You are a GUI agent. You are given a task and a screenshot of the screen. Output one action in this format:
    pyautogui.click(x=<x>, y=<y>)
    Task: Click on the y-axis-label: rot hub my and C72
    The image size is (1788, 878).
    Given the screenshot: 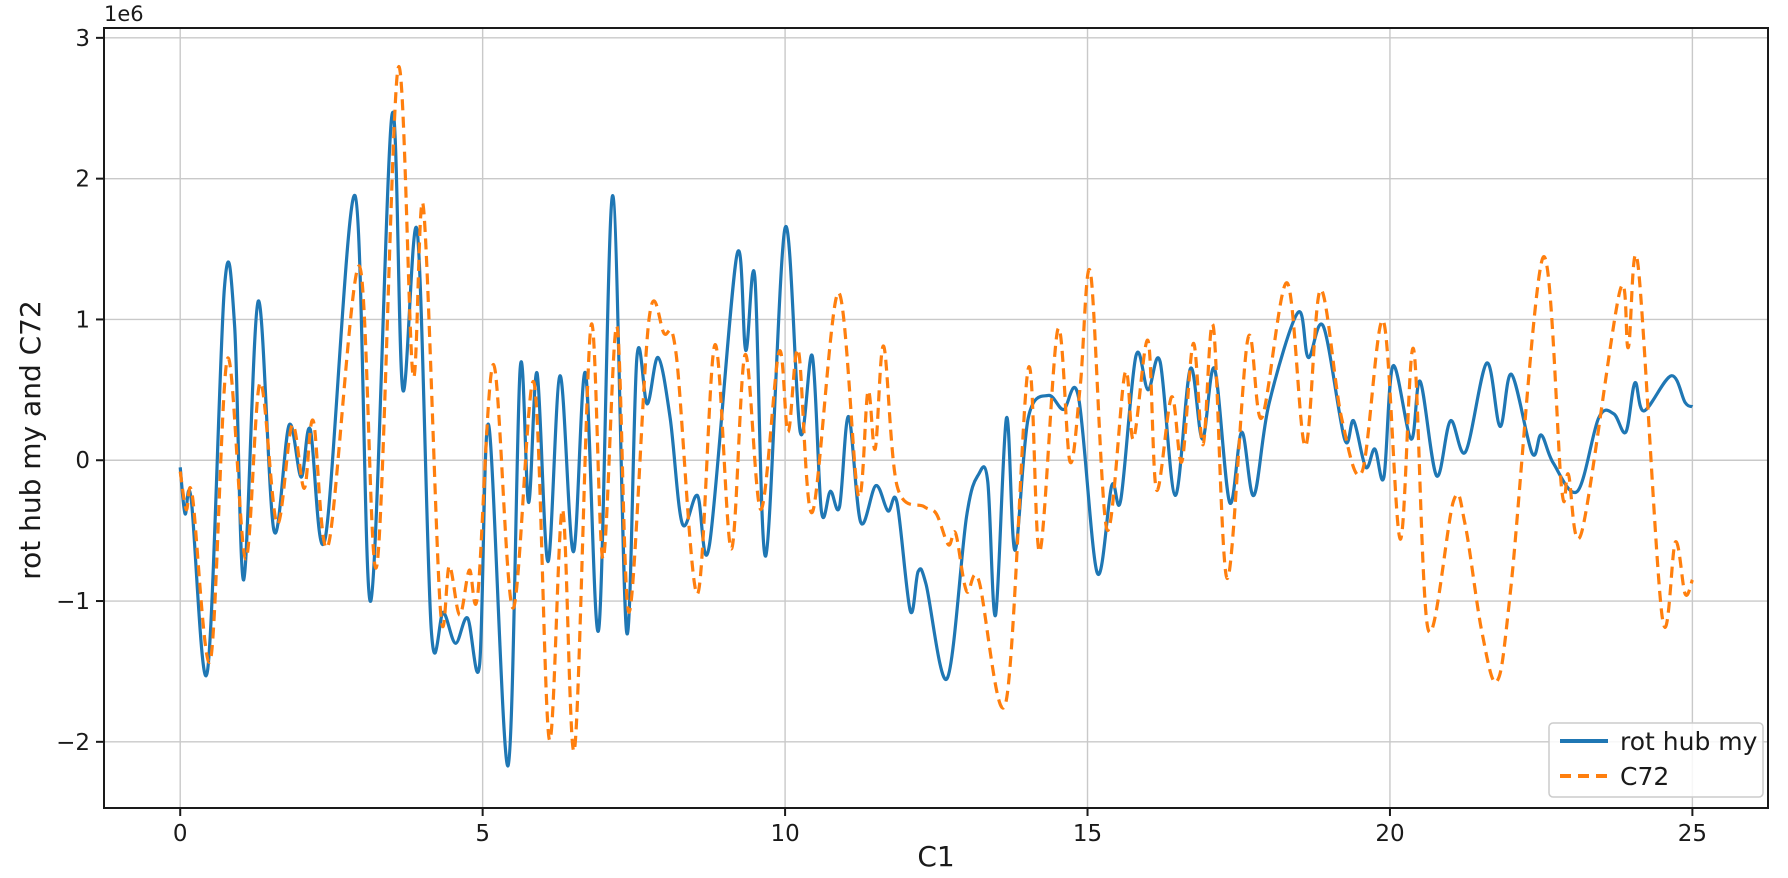 What is the action you would take?
    pyautogui.click(x=30, y=440)
    